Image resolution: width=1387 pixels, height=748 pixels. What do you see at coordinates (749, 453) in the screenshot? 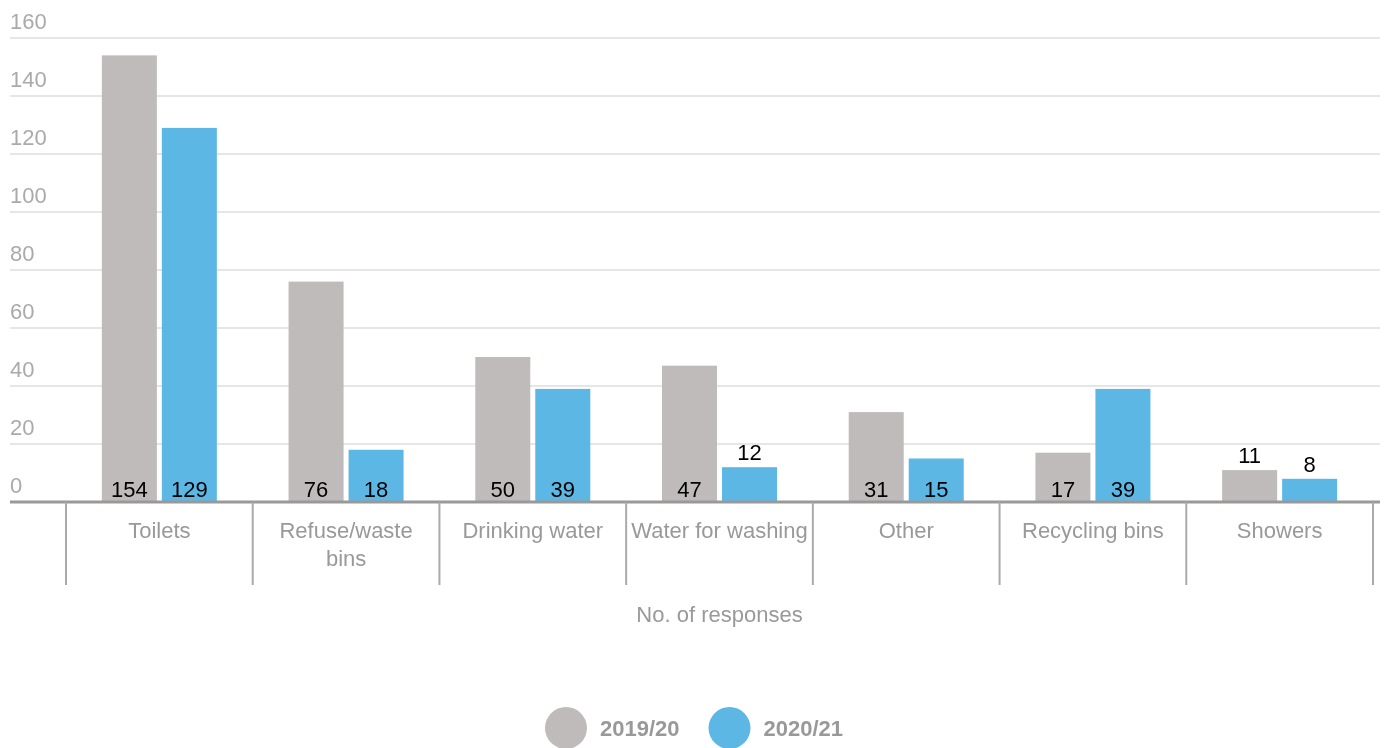
I see `data-label: 12` at bounding box center [749, 453].